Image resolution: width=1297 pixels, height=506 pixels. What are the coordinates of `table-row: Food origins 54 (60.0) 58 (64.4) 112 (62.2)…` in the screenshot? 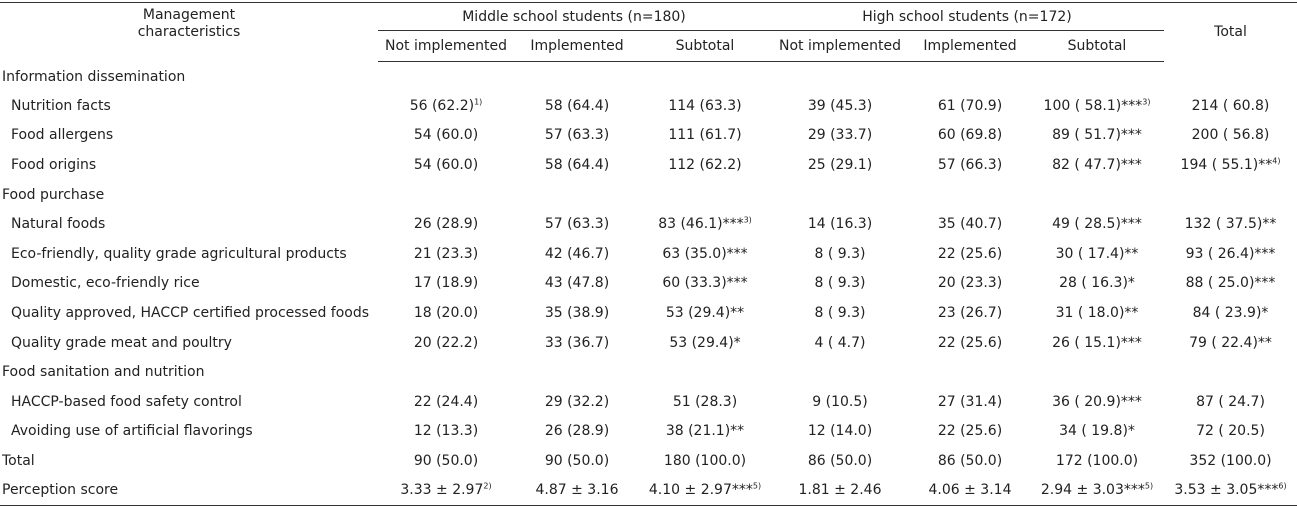 It's located at (648, 165).